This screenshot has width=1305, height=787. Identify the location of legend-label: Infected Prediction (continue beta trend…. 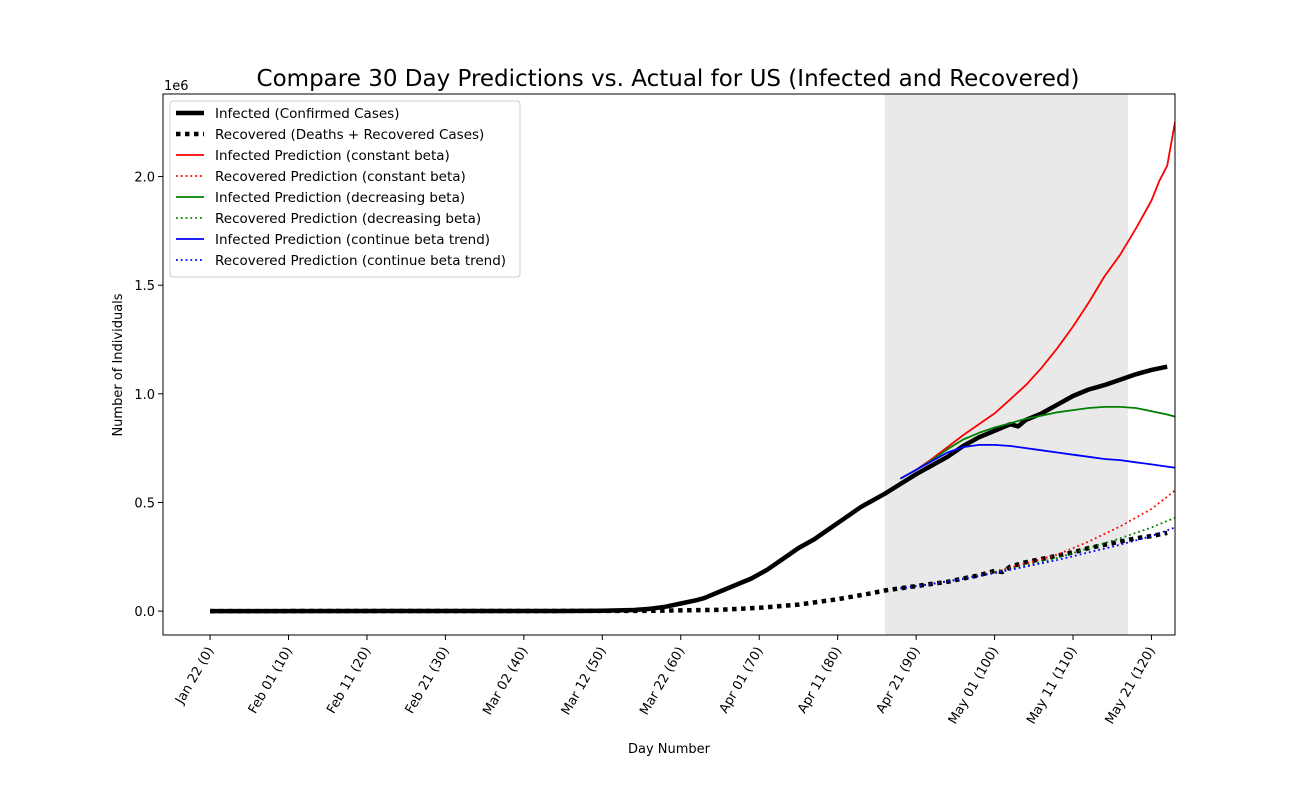
(352, 240).